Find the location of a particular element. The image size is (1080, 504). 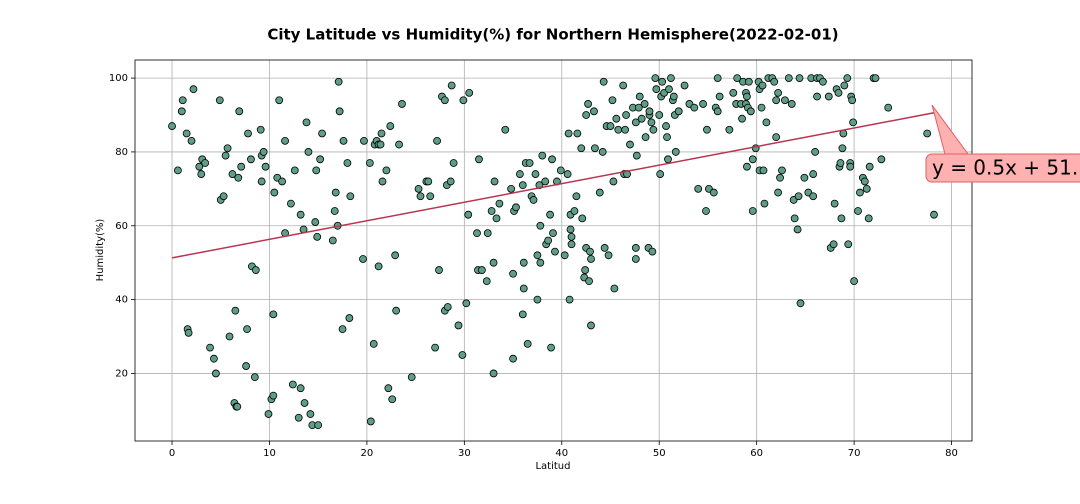

y-tick-label: 20 is located at coordinates (121, 373).